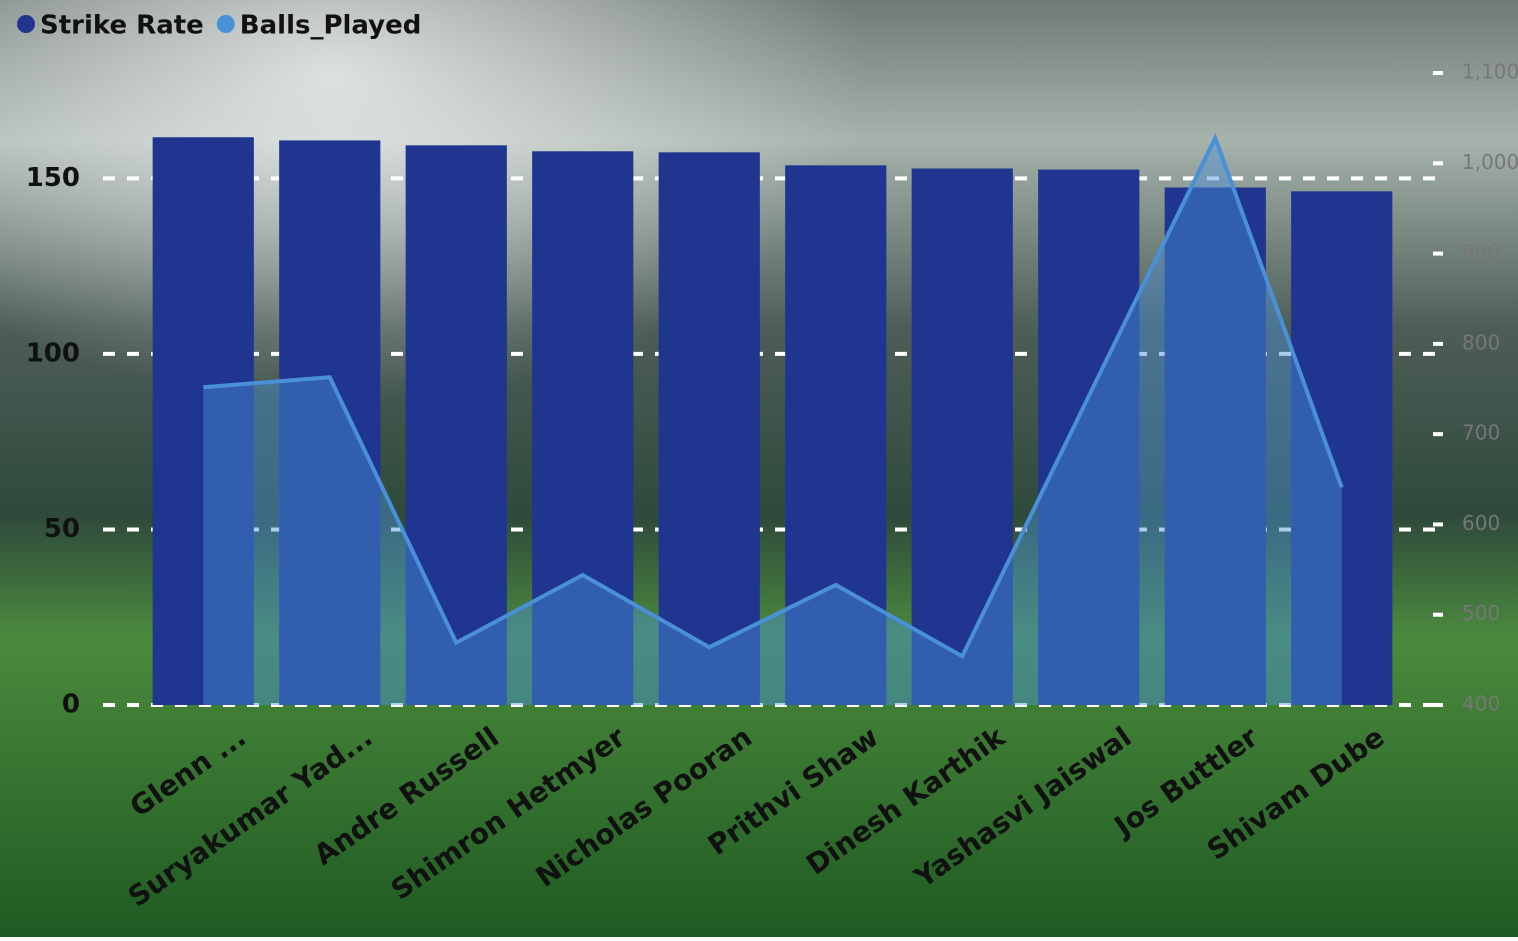 The width and height of the screenshot is (1518, 941). I want to click on legend: Strike Rate Balls_Played, so click(219, 26).